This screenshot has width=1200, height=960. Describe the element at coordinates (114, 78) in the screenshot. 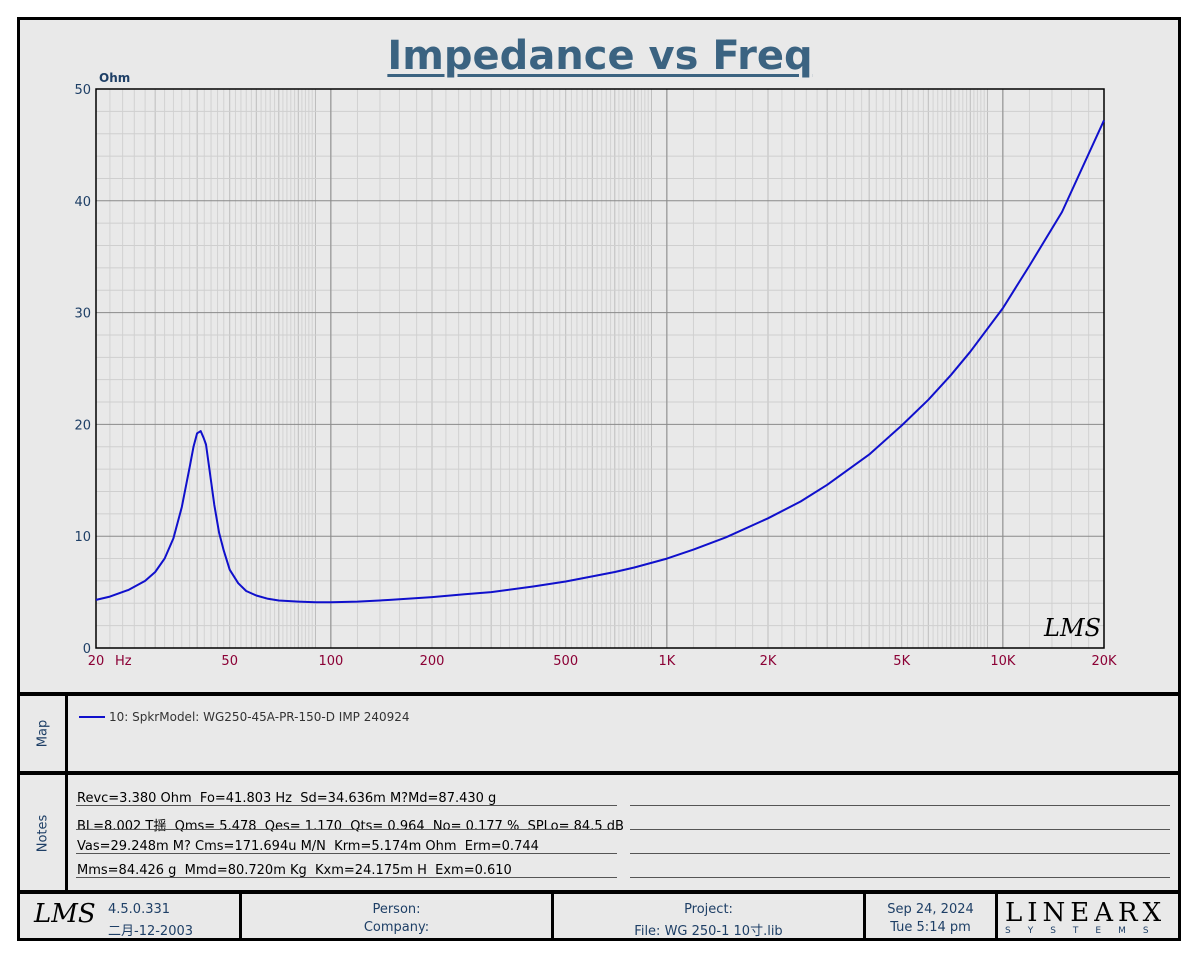

I see `y-axis-label: Ohm` at that location.